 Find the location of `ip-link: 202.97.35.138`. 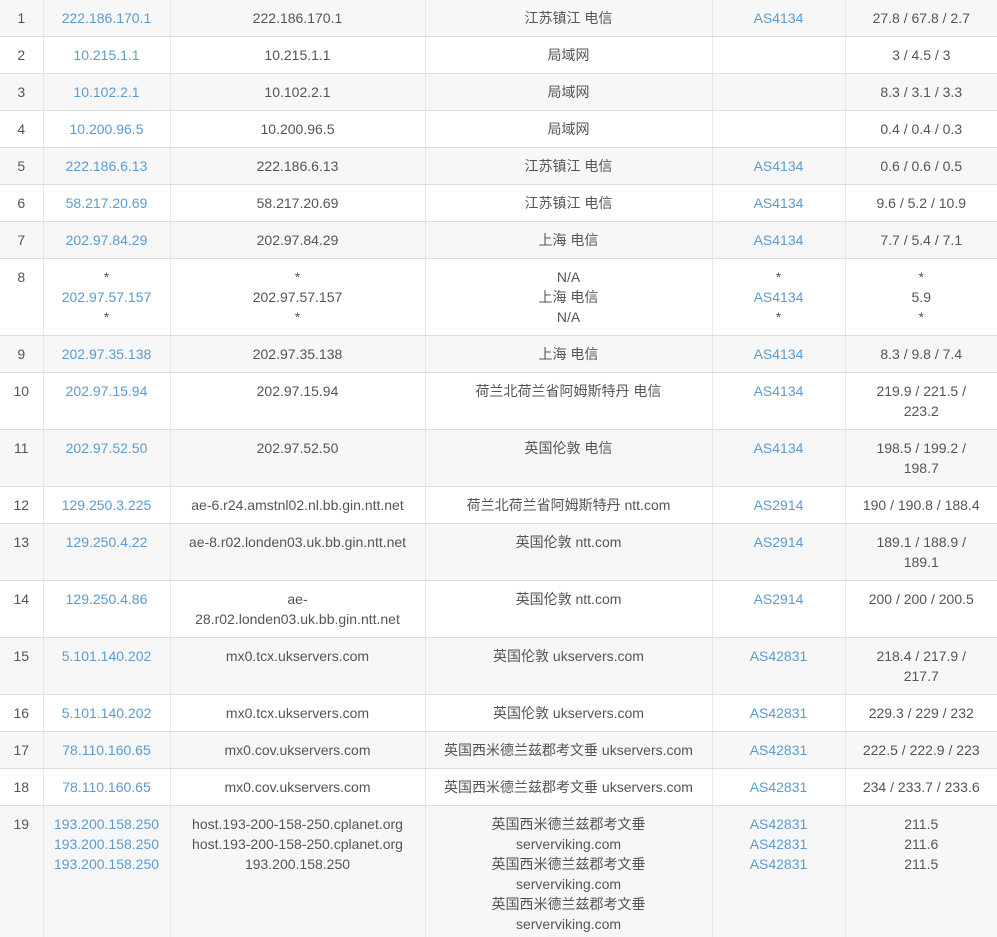

ip-link: 202.97.35.138 is located at coordinates (106, 354).